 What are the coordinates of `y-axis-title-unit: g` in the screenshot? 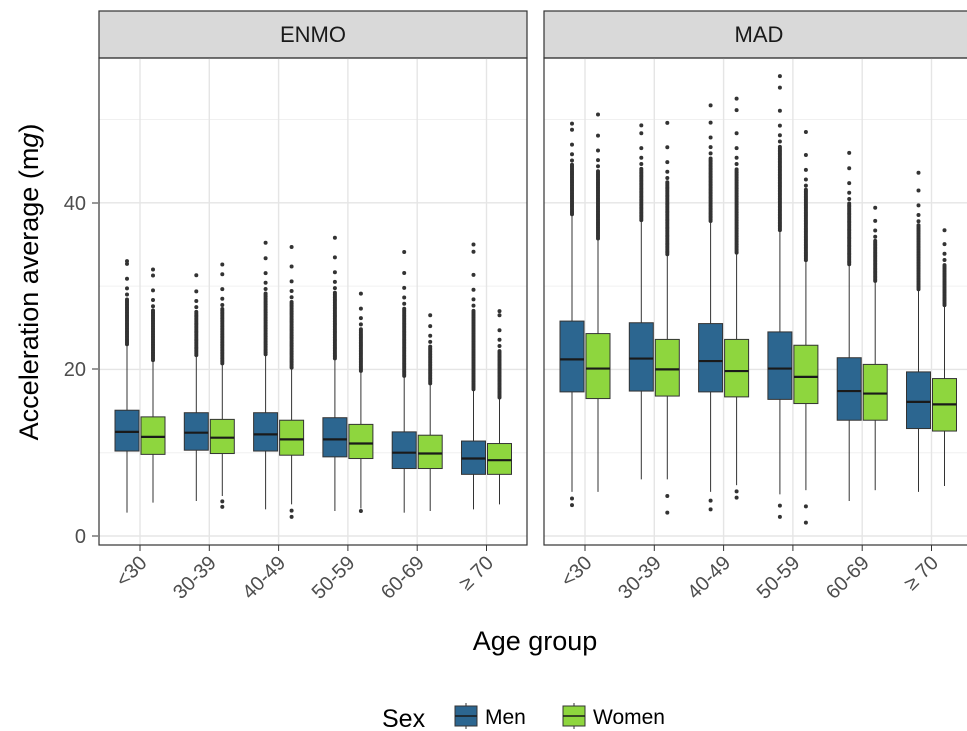 It's located at (29, 140).